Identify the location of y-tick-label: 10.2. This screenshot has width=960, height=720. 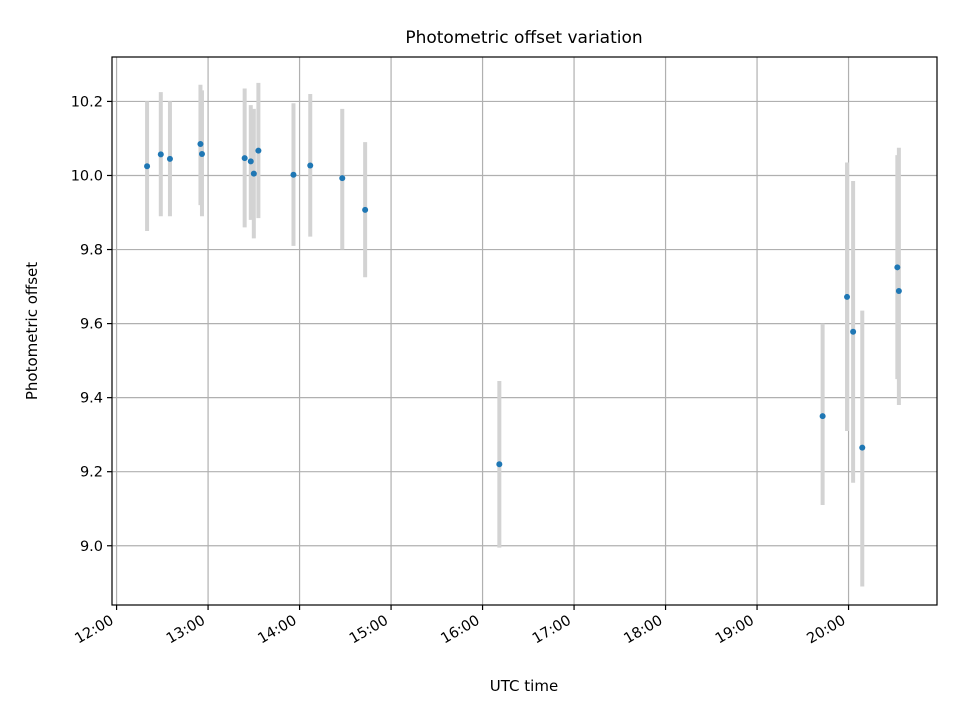
(87, 102).